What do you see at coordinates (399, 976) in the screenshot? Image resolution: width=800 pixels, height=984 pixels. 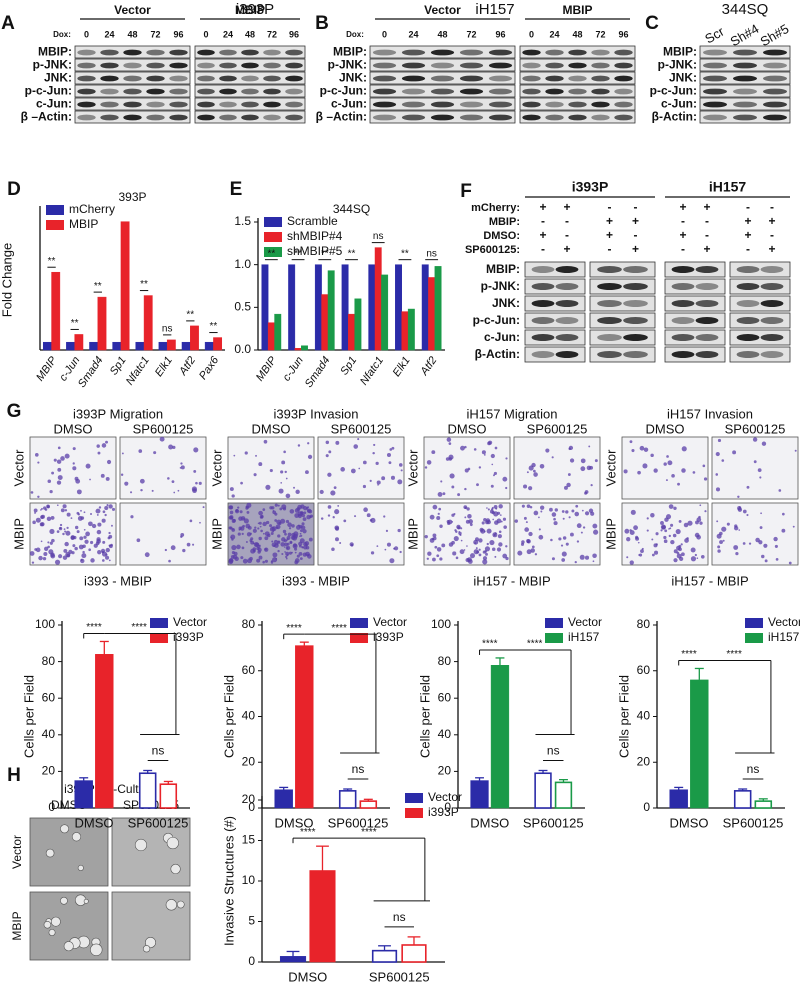 I see `x-tick-label: SP600125` at bounding box center [399, 976].